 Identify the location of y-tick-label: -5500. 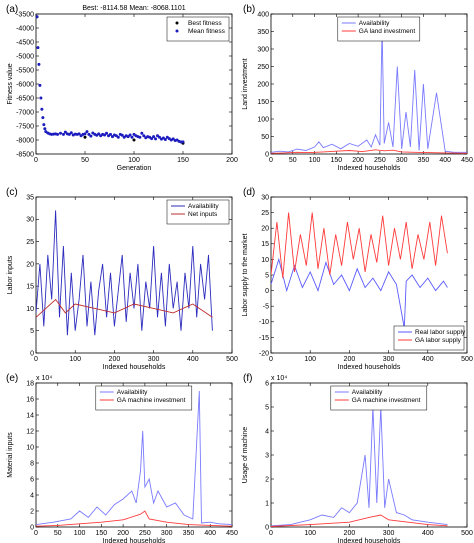
(25, 70).